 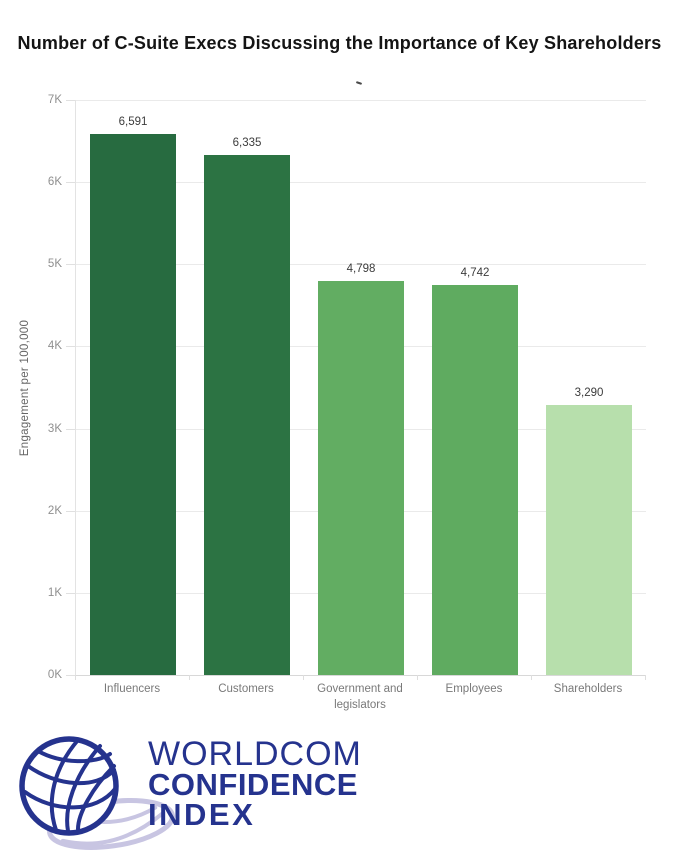 I want to click on bar-value-label: 4,742, so click(x=475, y=273).